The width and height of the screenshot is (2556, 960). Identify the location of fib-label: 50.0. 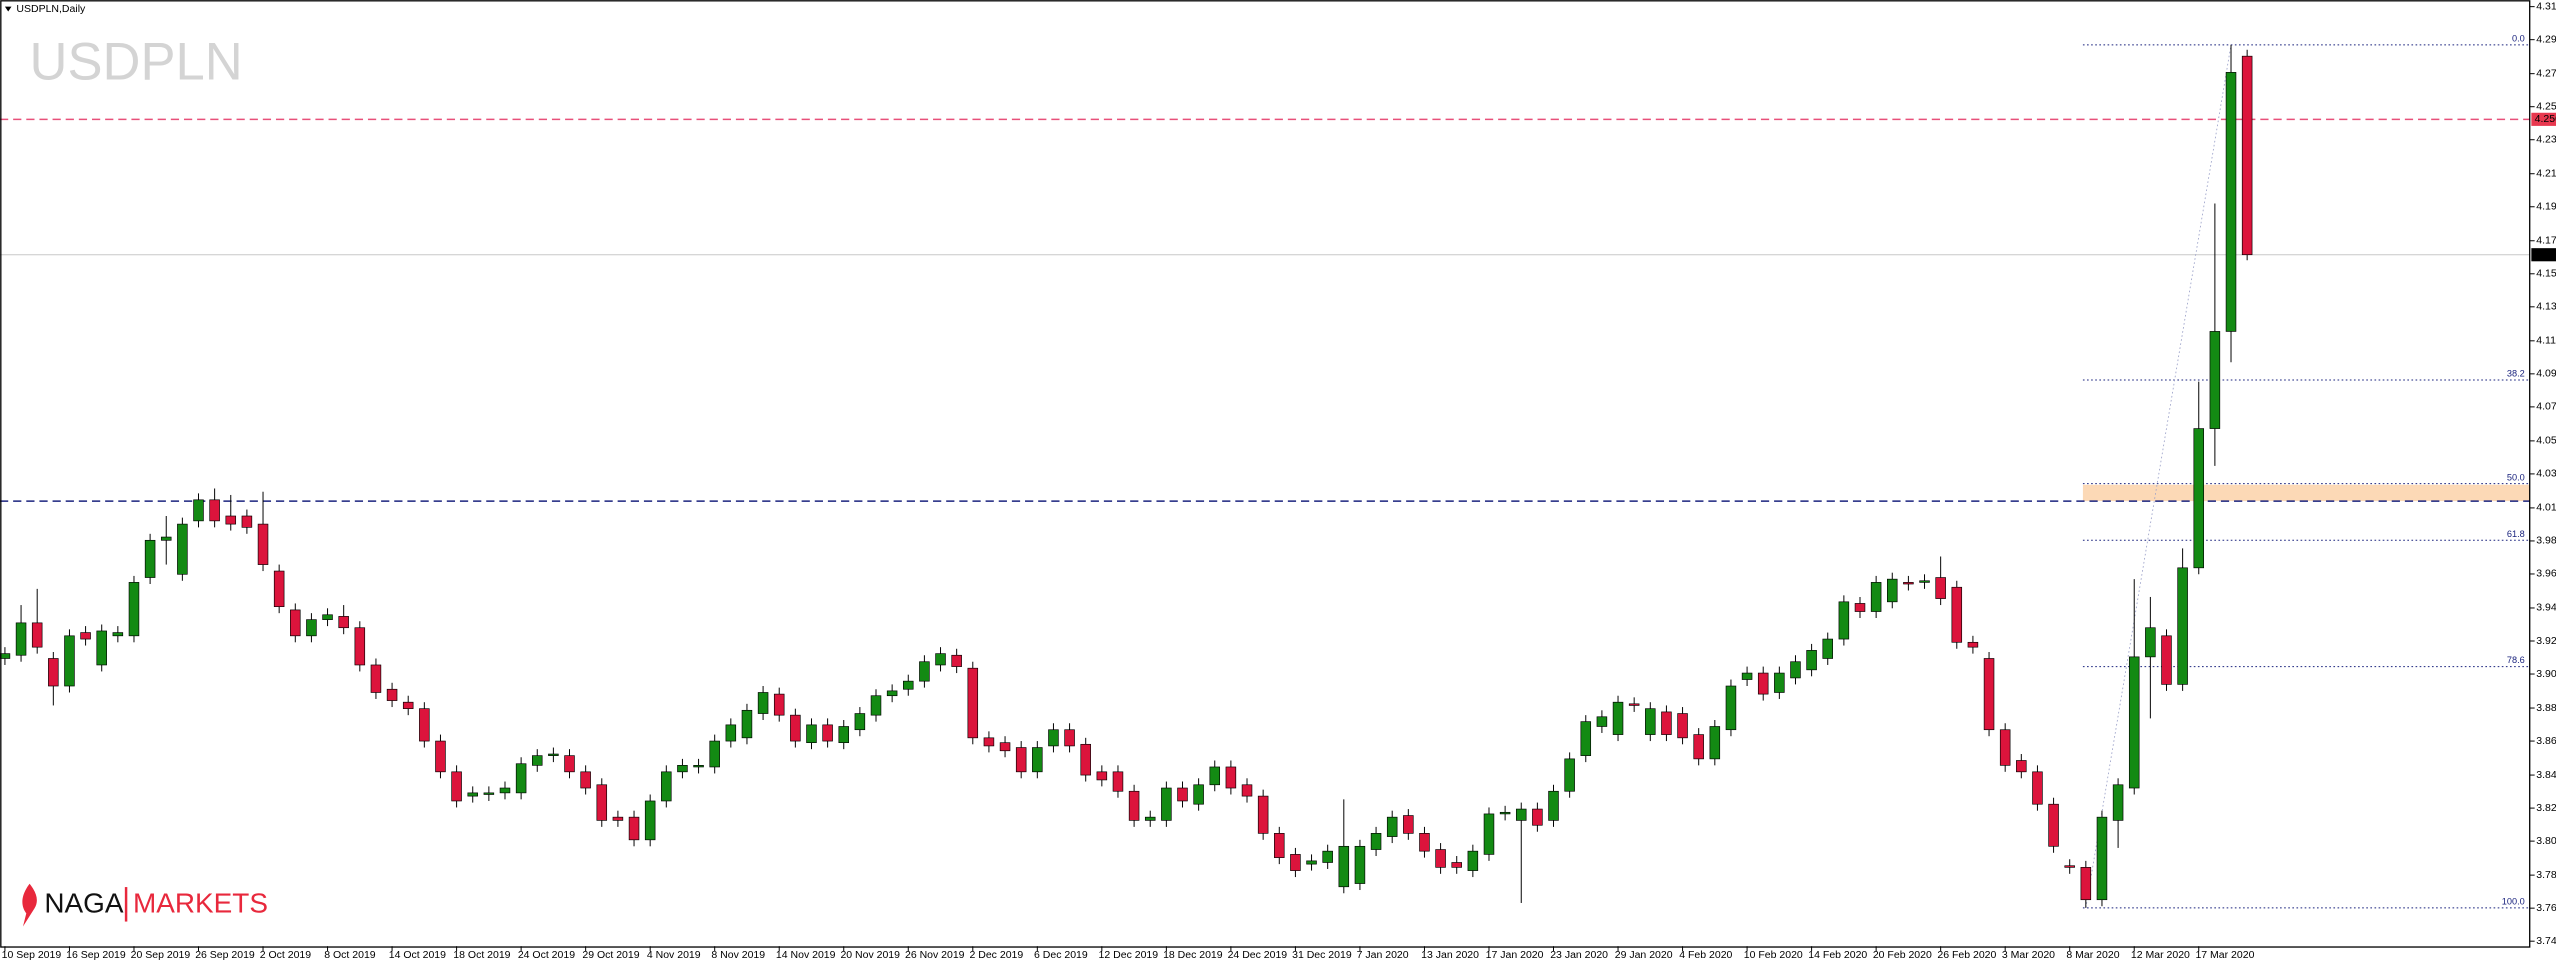
(2516, 477).